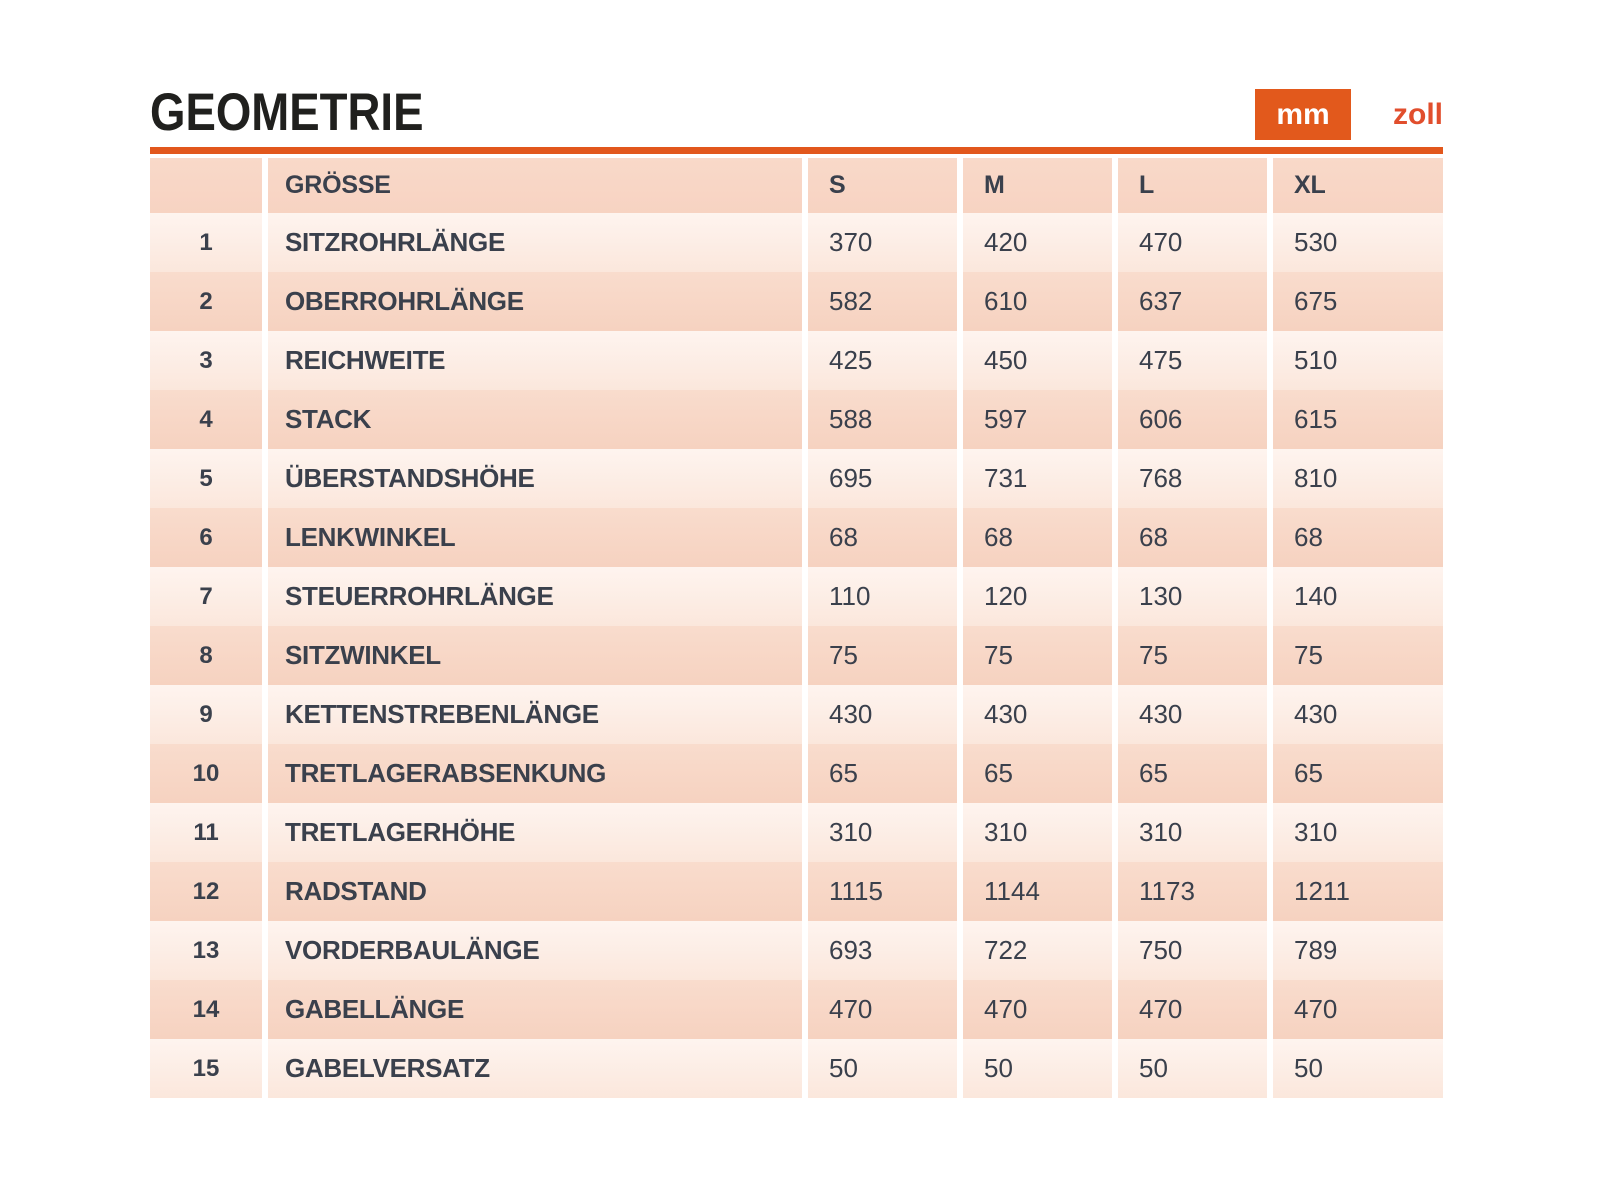 This screenshot has width=1600, height=1200. Describe the element at coordinates (1037, 655) in the screenshot. I see `value-cell-m: 75` at that location.